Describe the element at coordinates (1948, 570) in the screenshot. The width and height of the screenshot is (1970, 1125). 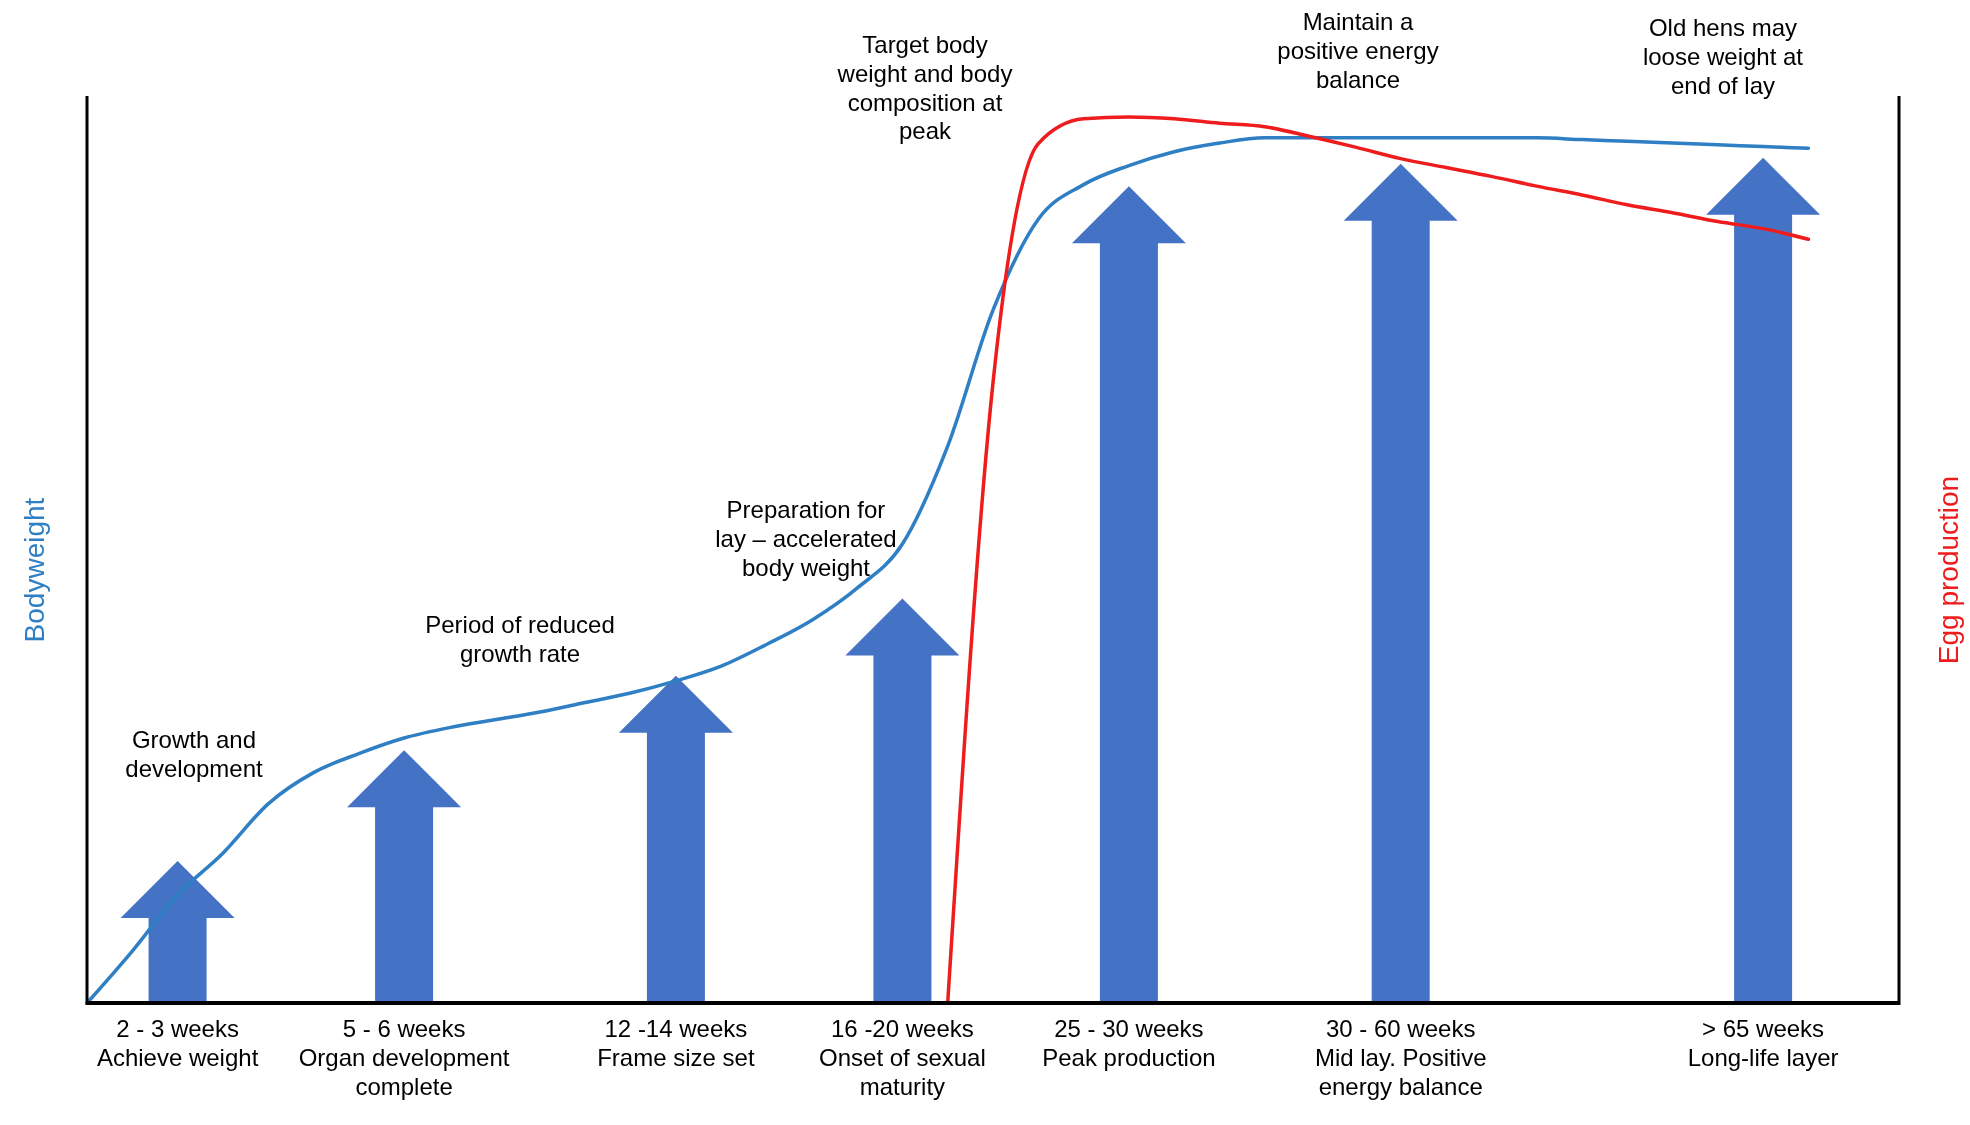
I see `y2-axis-title: Egg production` at that location.